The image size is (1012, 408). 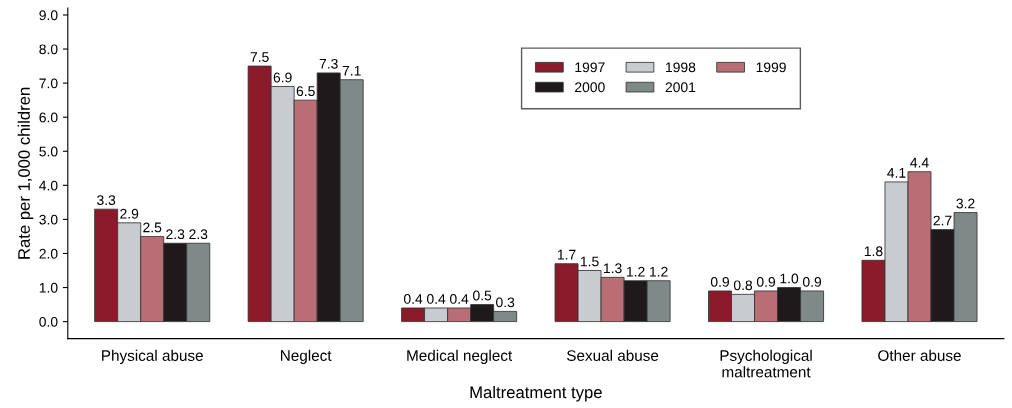 What do you see at coordinates (873, 251) in the screenshot?
I see `data-label: 1.8` at bounding box center [873, 251].